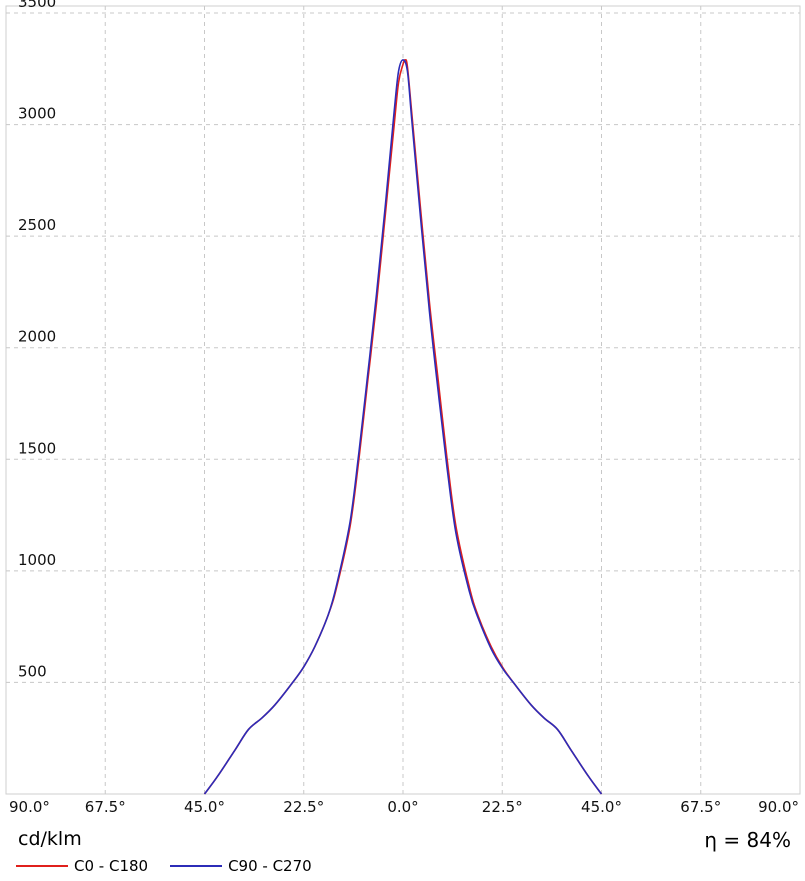 The width and height of the screenshot is (805, 881). What do you see at coordinates (37, 337) in the screenshot?
I see `y-tick-label: 2000` at bounding box center [37, 337].